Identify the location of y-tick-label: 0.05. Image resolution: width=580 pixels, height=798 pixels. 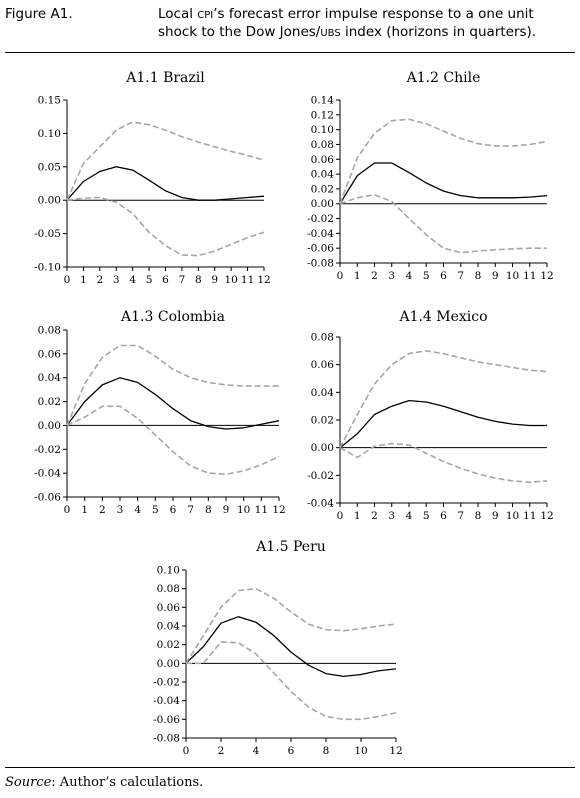
(49, 167).